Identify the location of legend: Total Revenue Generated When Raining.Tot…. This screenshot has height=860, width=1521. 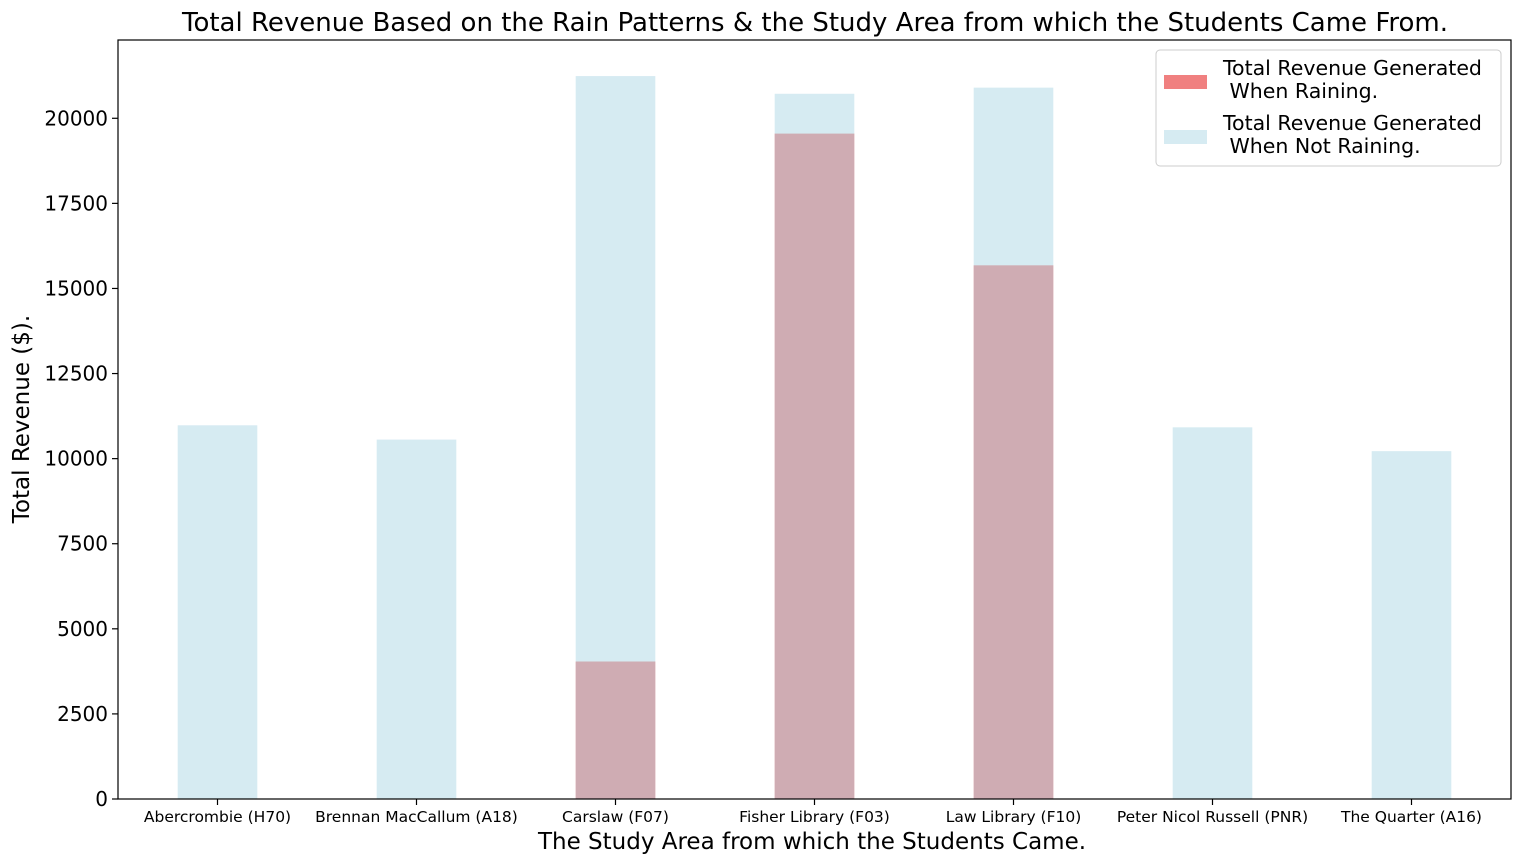
(1328, 108).